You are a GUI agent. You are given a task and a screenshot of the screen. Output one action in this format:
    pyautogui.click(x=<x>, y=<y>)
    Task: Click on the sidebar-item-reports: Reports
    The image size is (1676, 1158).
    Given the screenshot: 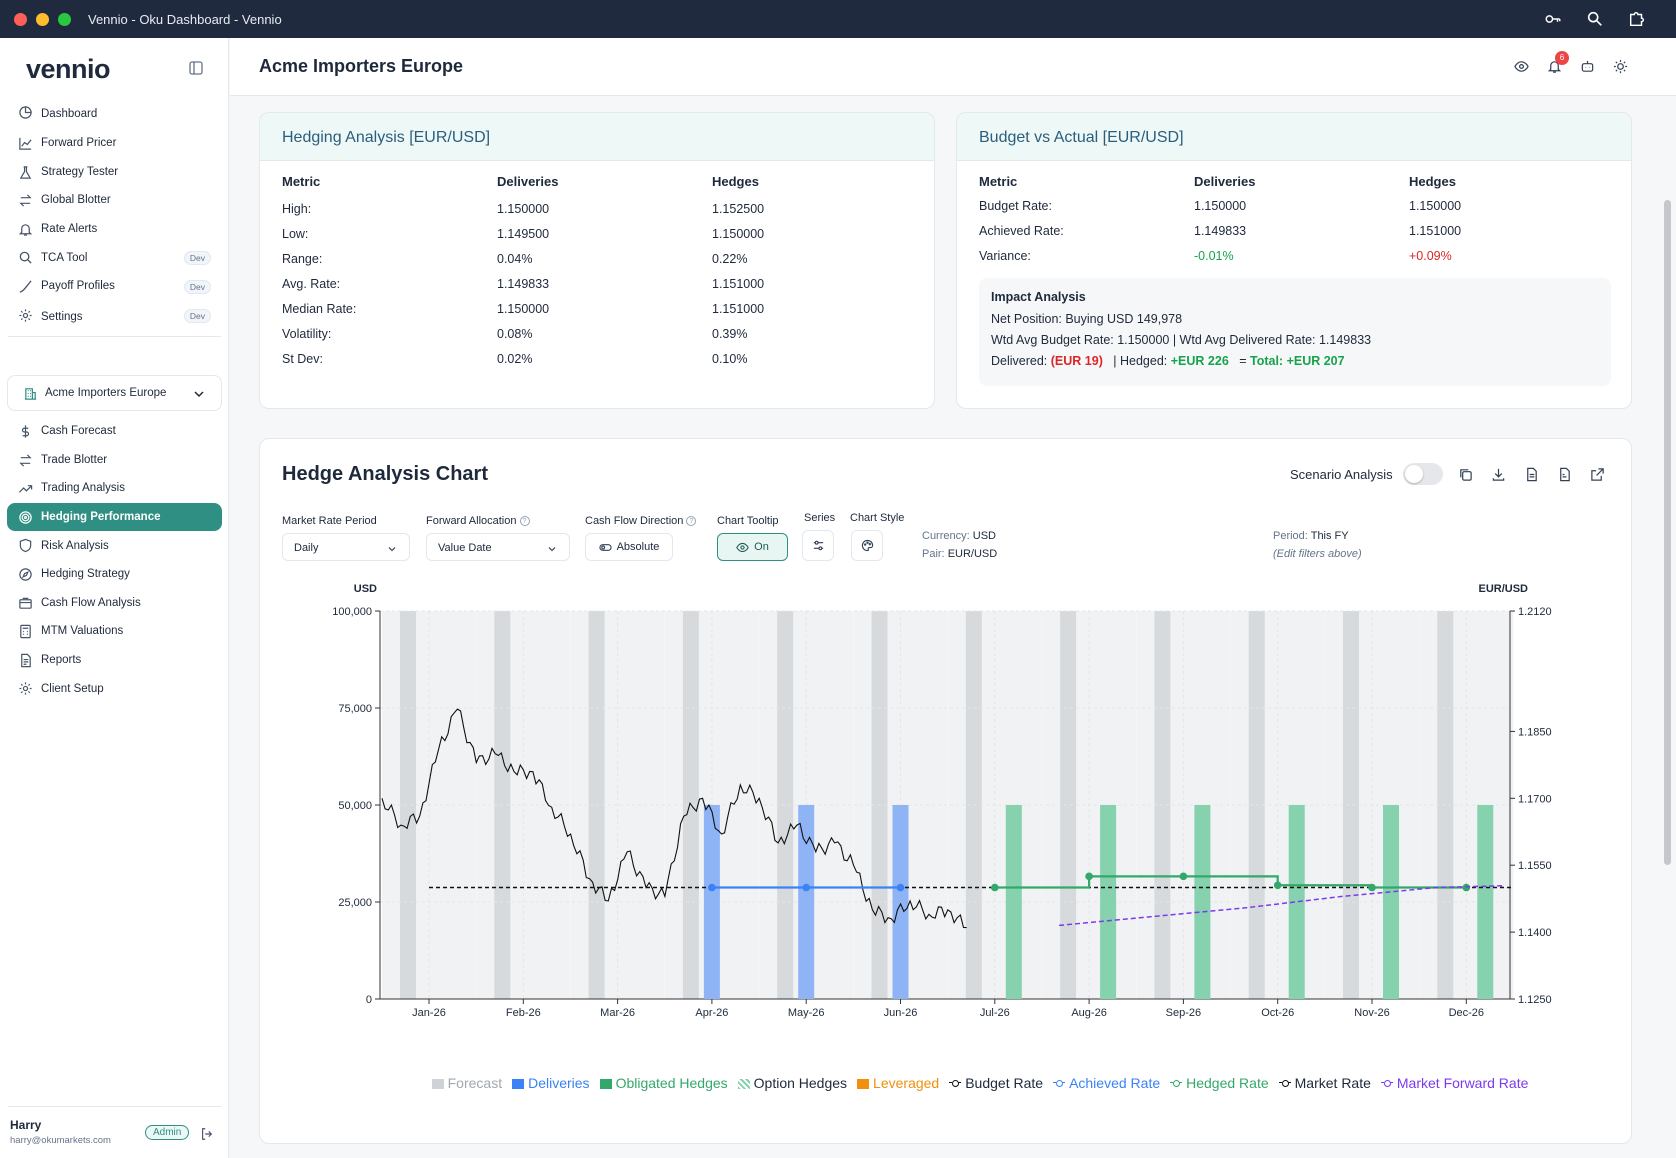 What is the action you would take?
    pyautogui.click(x=114, y=660)
    